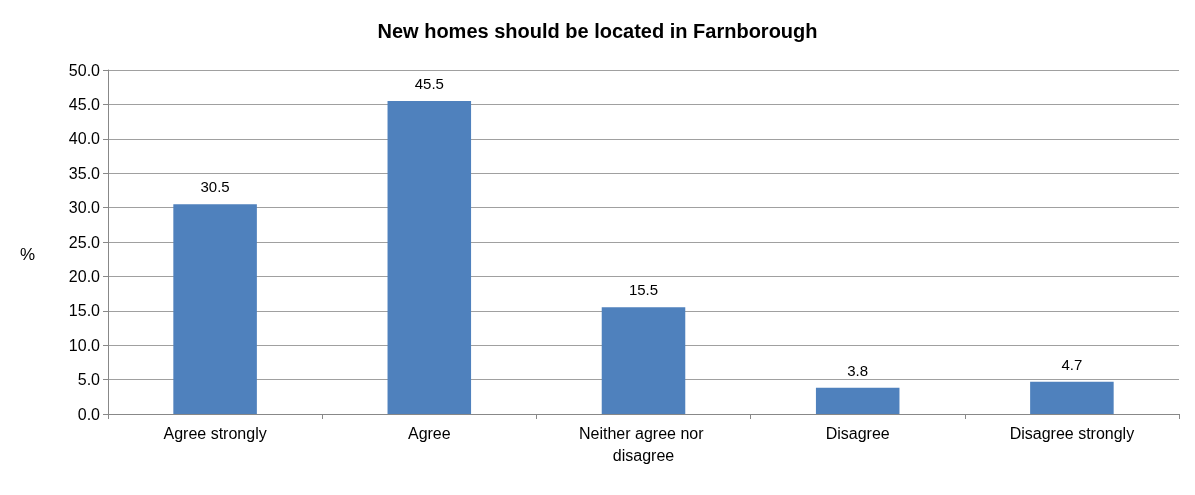  Describe the element at coordinates (84, 345) in the screenshot. I see `y-tick-label: 10.0` at that location.